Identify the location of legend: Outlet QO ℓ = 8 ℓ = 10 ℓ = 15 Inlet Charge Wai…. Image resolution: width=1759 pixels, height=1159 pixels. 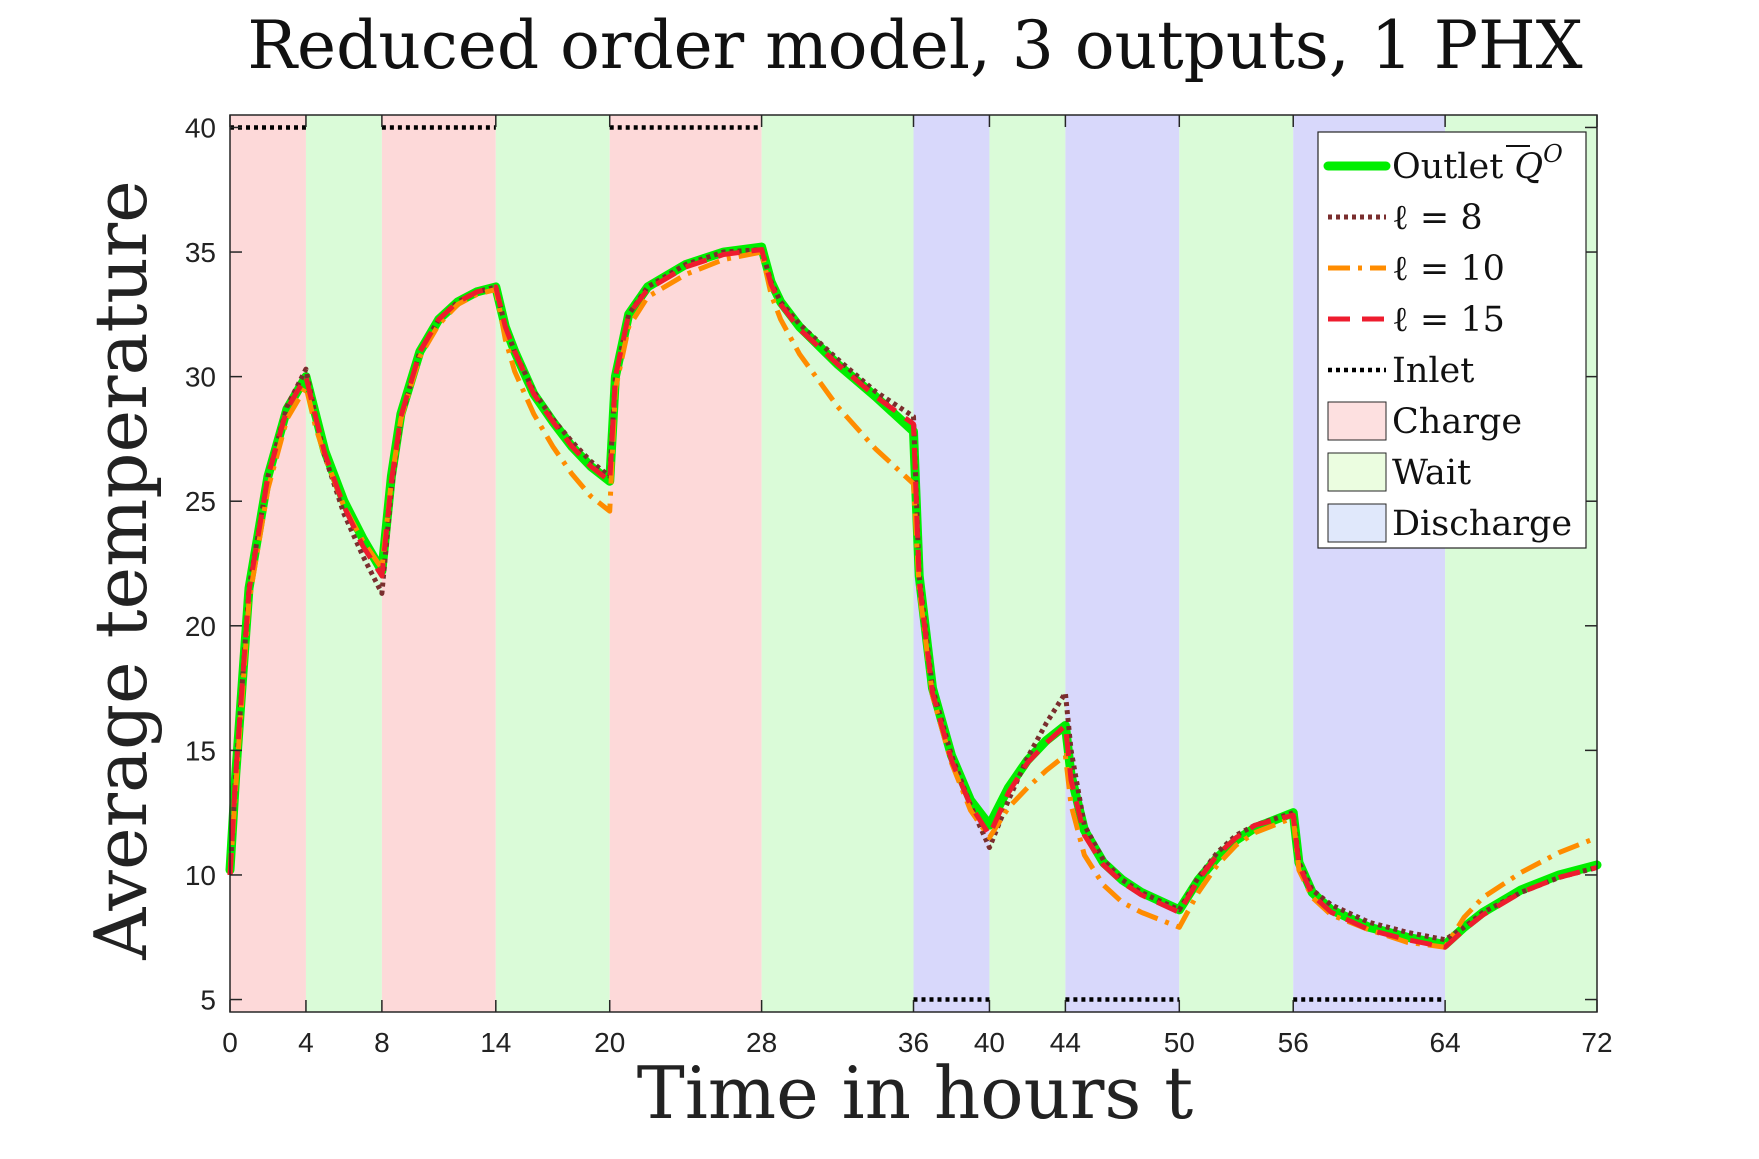
(1452, 340).